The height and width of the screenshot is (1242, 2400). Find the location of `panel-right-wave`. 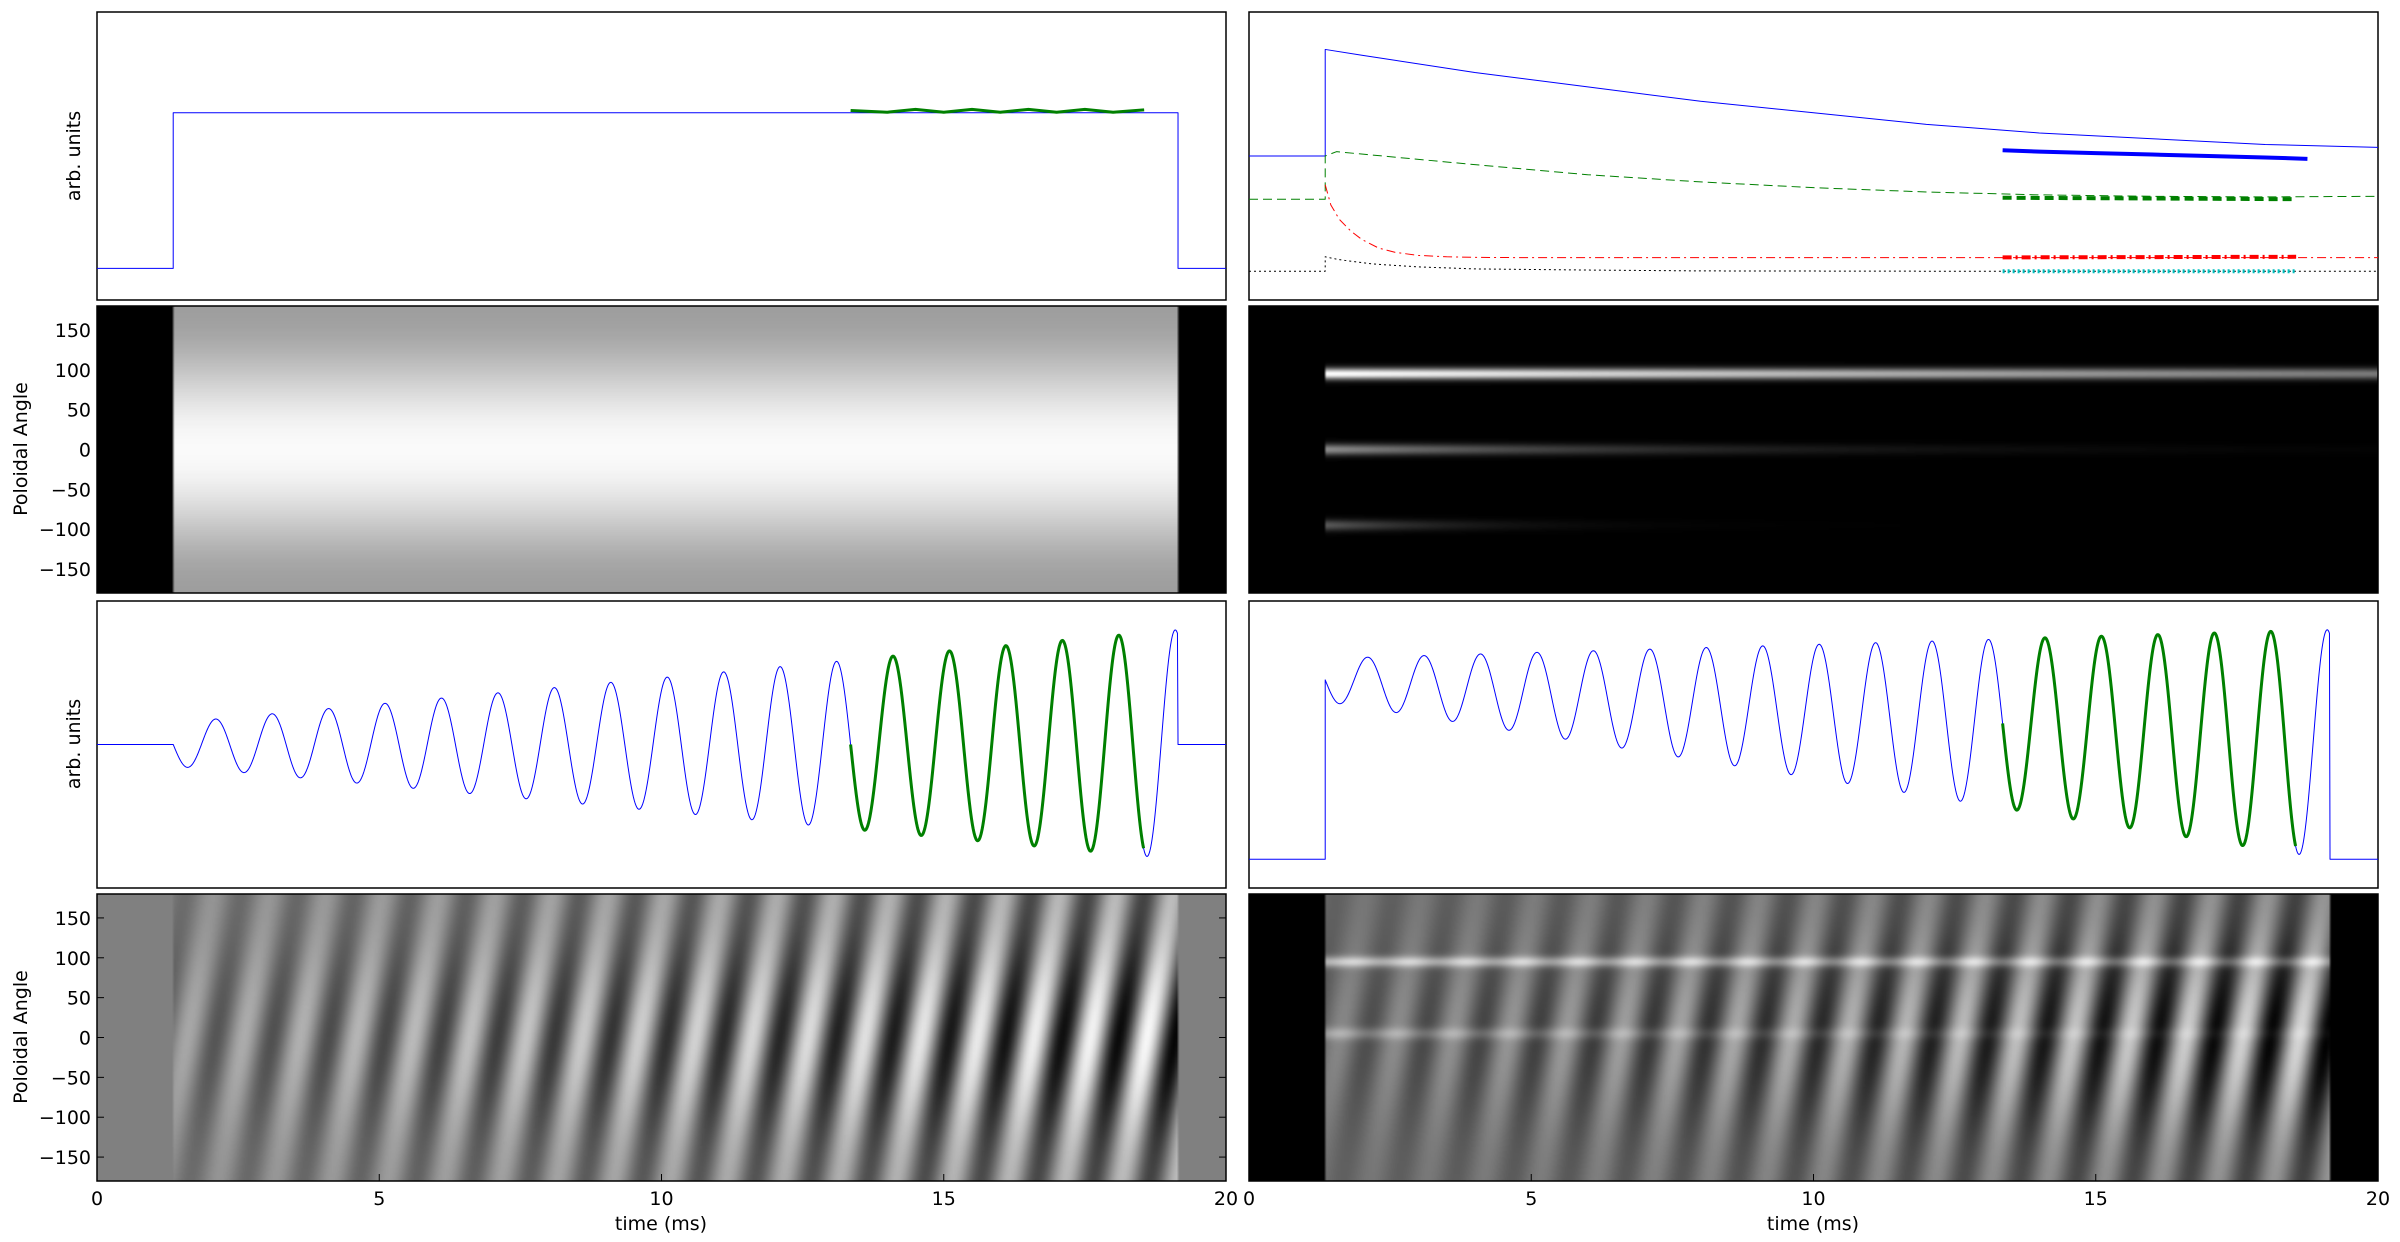

panel-right-wave is located at coordinates (1813, 744).